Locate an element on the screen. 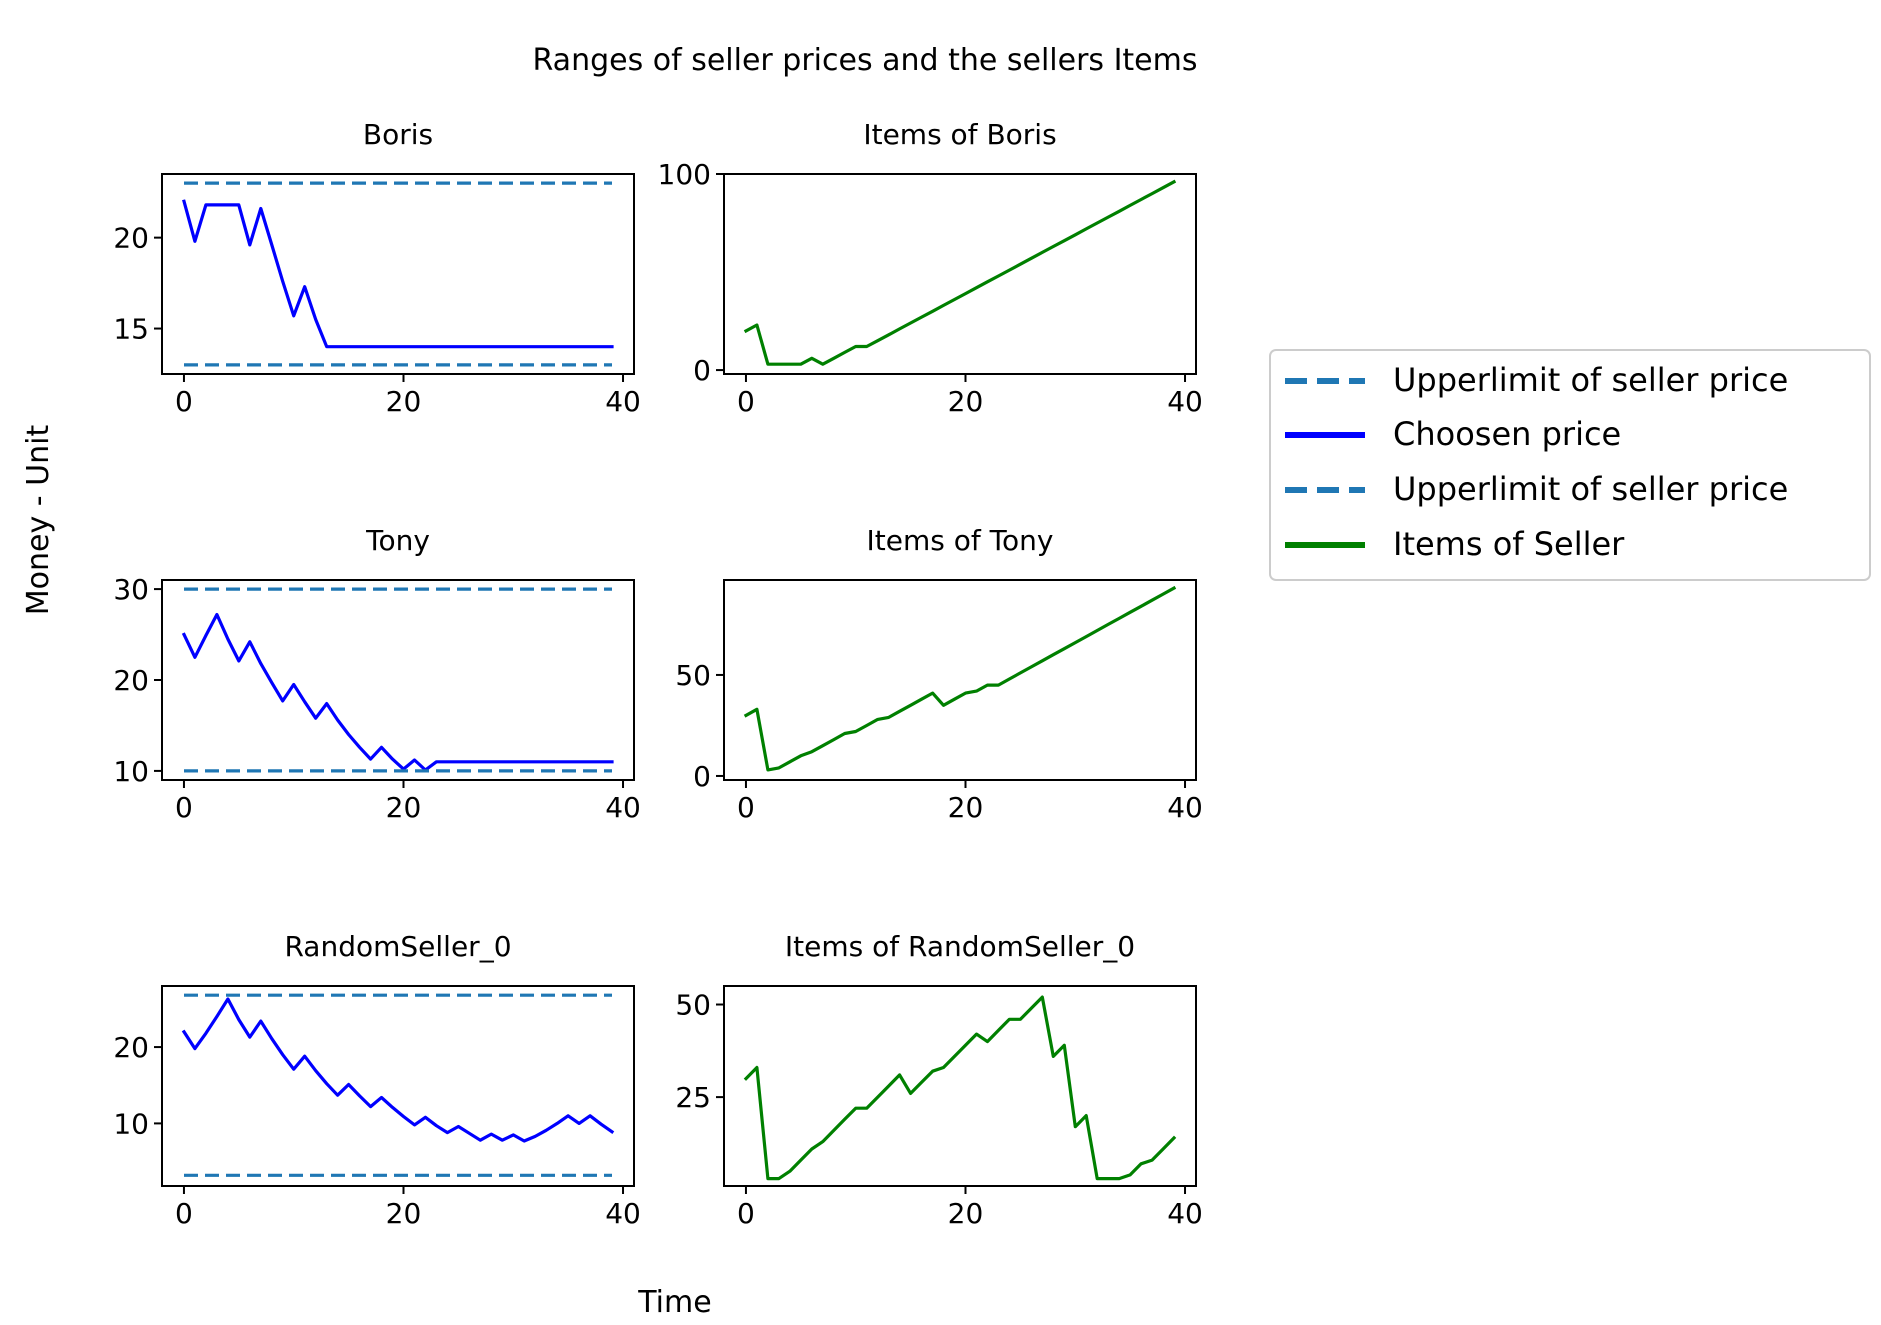  x-tick-label-items-boris-0: 0 is located at coordinates (746, 401).